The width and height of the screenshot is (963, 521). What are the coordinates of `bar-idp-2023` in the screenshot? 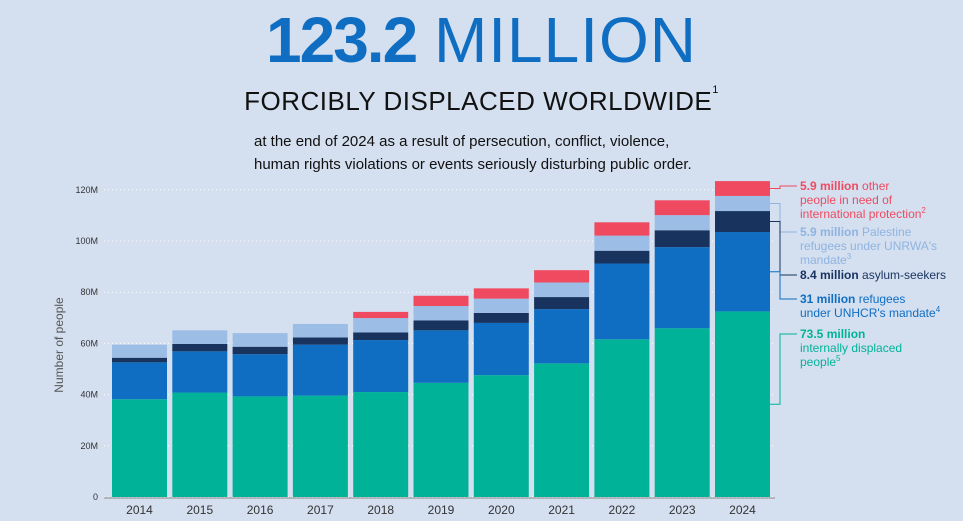 It's located at (682, 412).